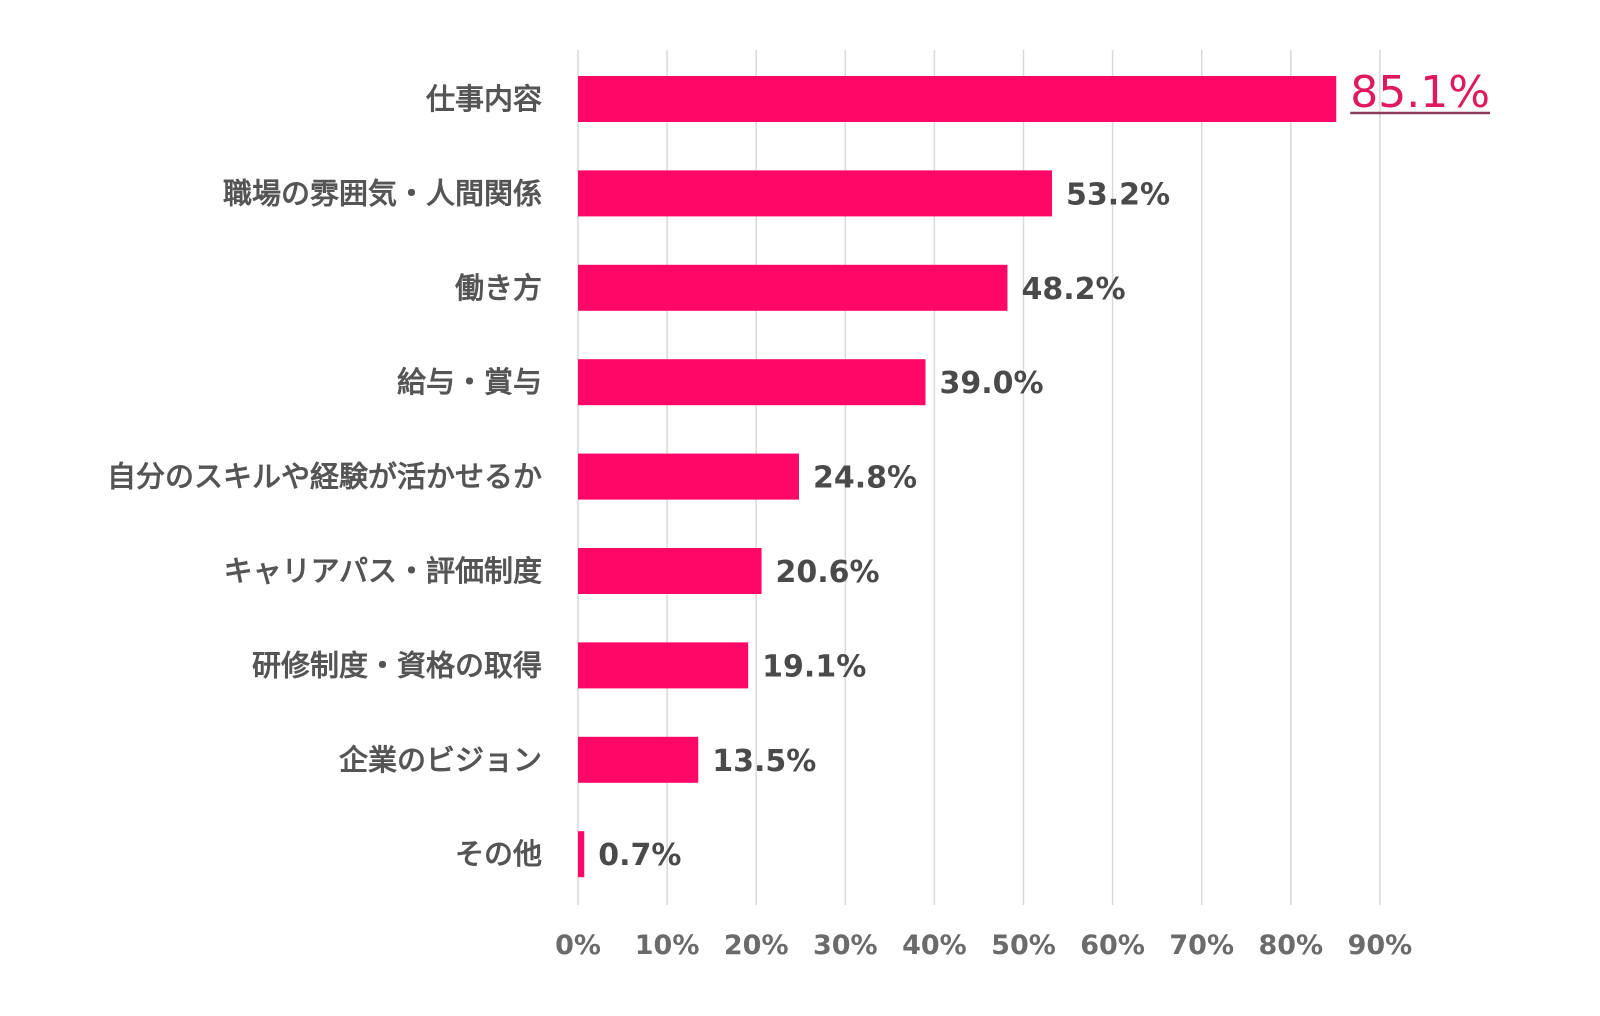  I want to click on category-label: その他, so click(498, 854).